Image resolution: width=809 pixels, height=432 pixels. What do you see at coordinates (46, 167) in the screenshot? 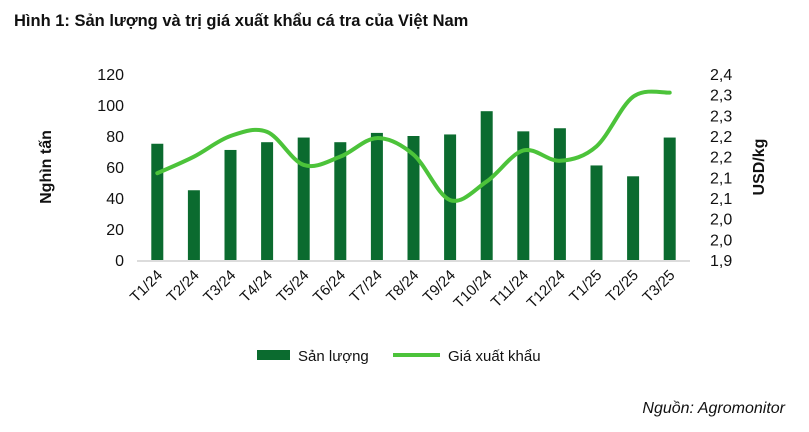
I see `y-axis-label: Nghìn tấn` at bounding box center [46, 167].